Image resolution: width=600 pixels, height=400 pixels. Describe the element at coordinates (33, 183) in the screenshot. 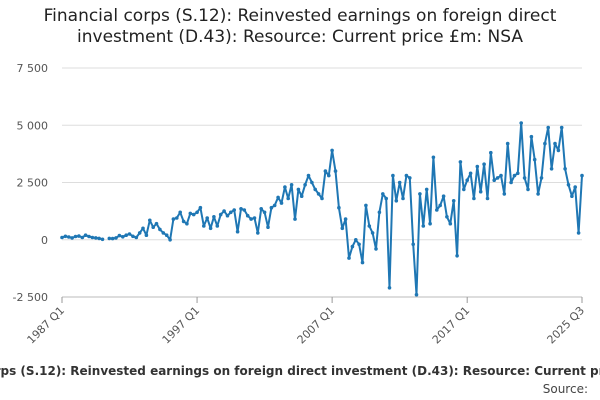

I see `y-tick-label: 2 500` at that location.